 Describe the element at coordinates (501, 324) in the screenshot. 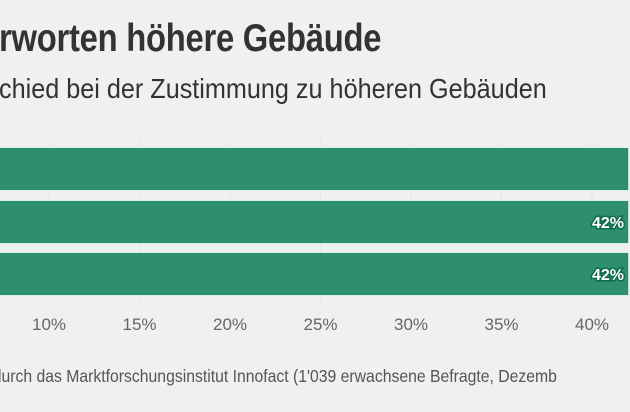

I see `x-tick-label: 35%` at that location.